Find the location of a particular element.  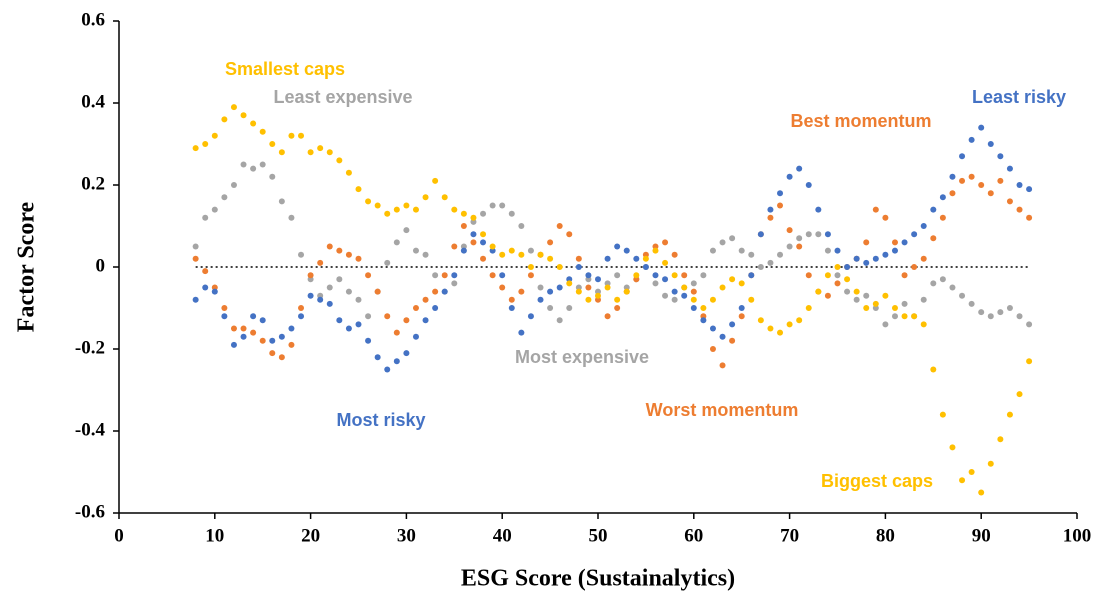

x-tick-label: 10 is located at coordinates (214, 535).